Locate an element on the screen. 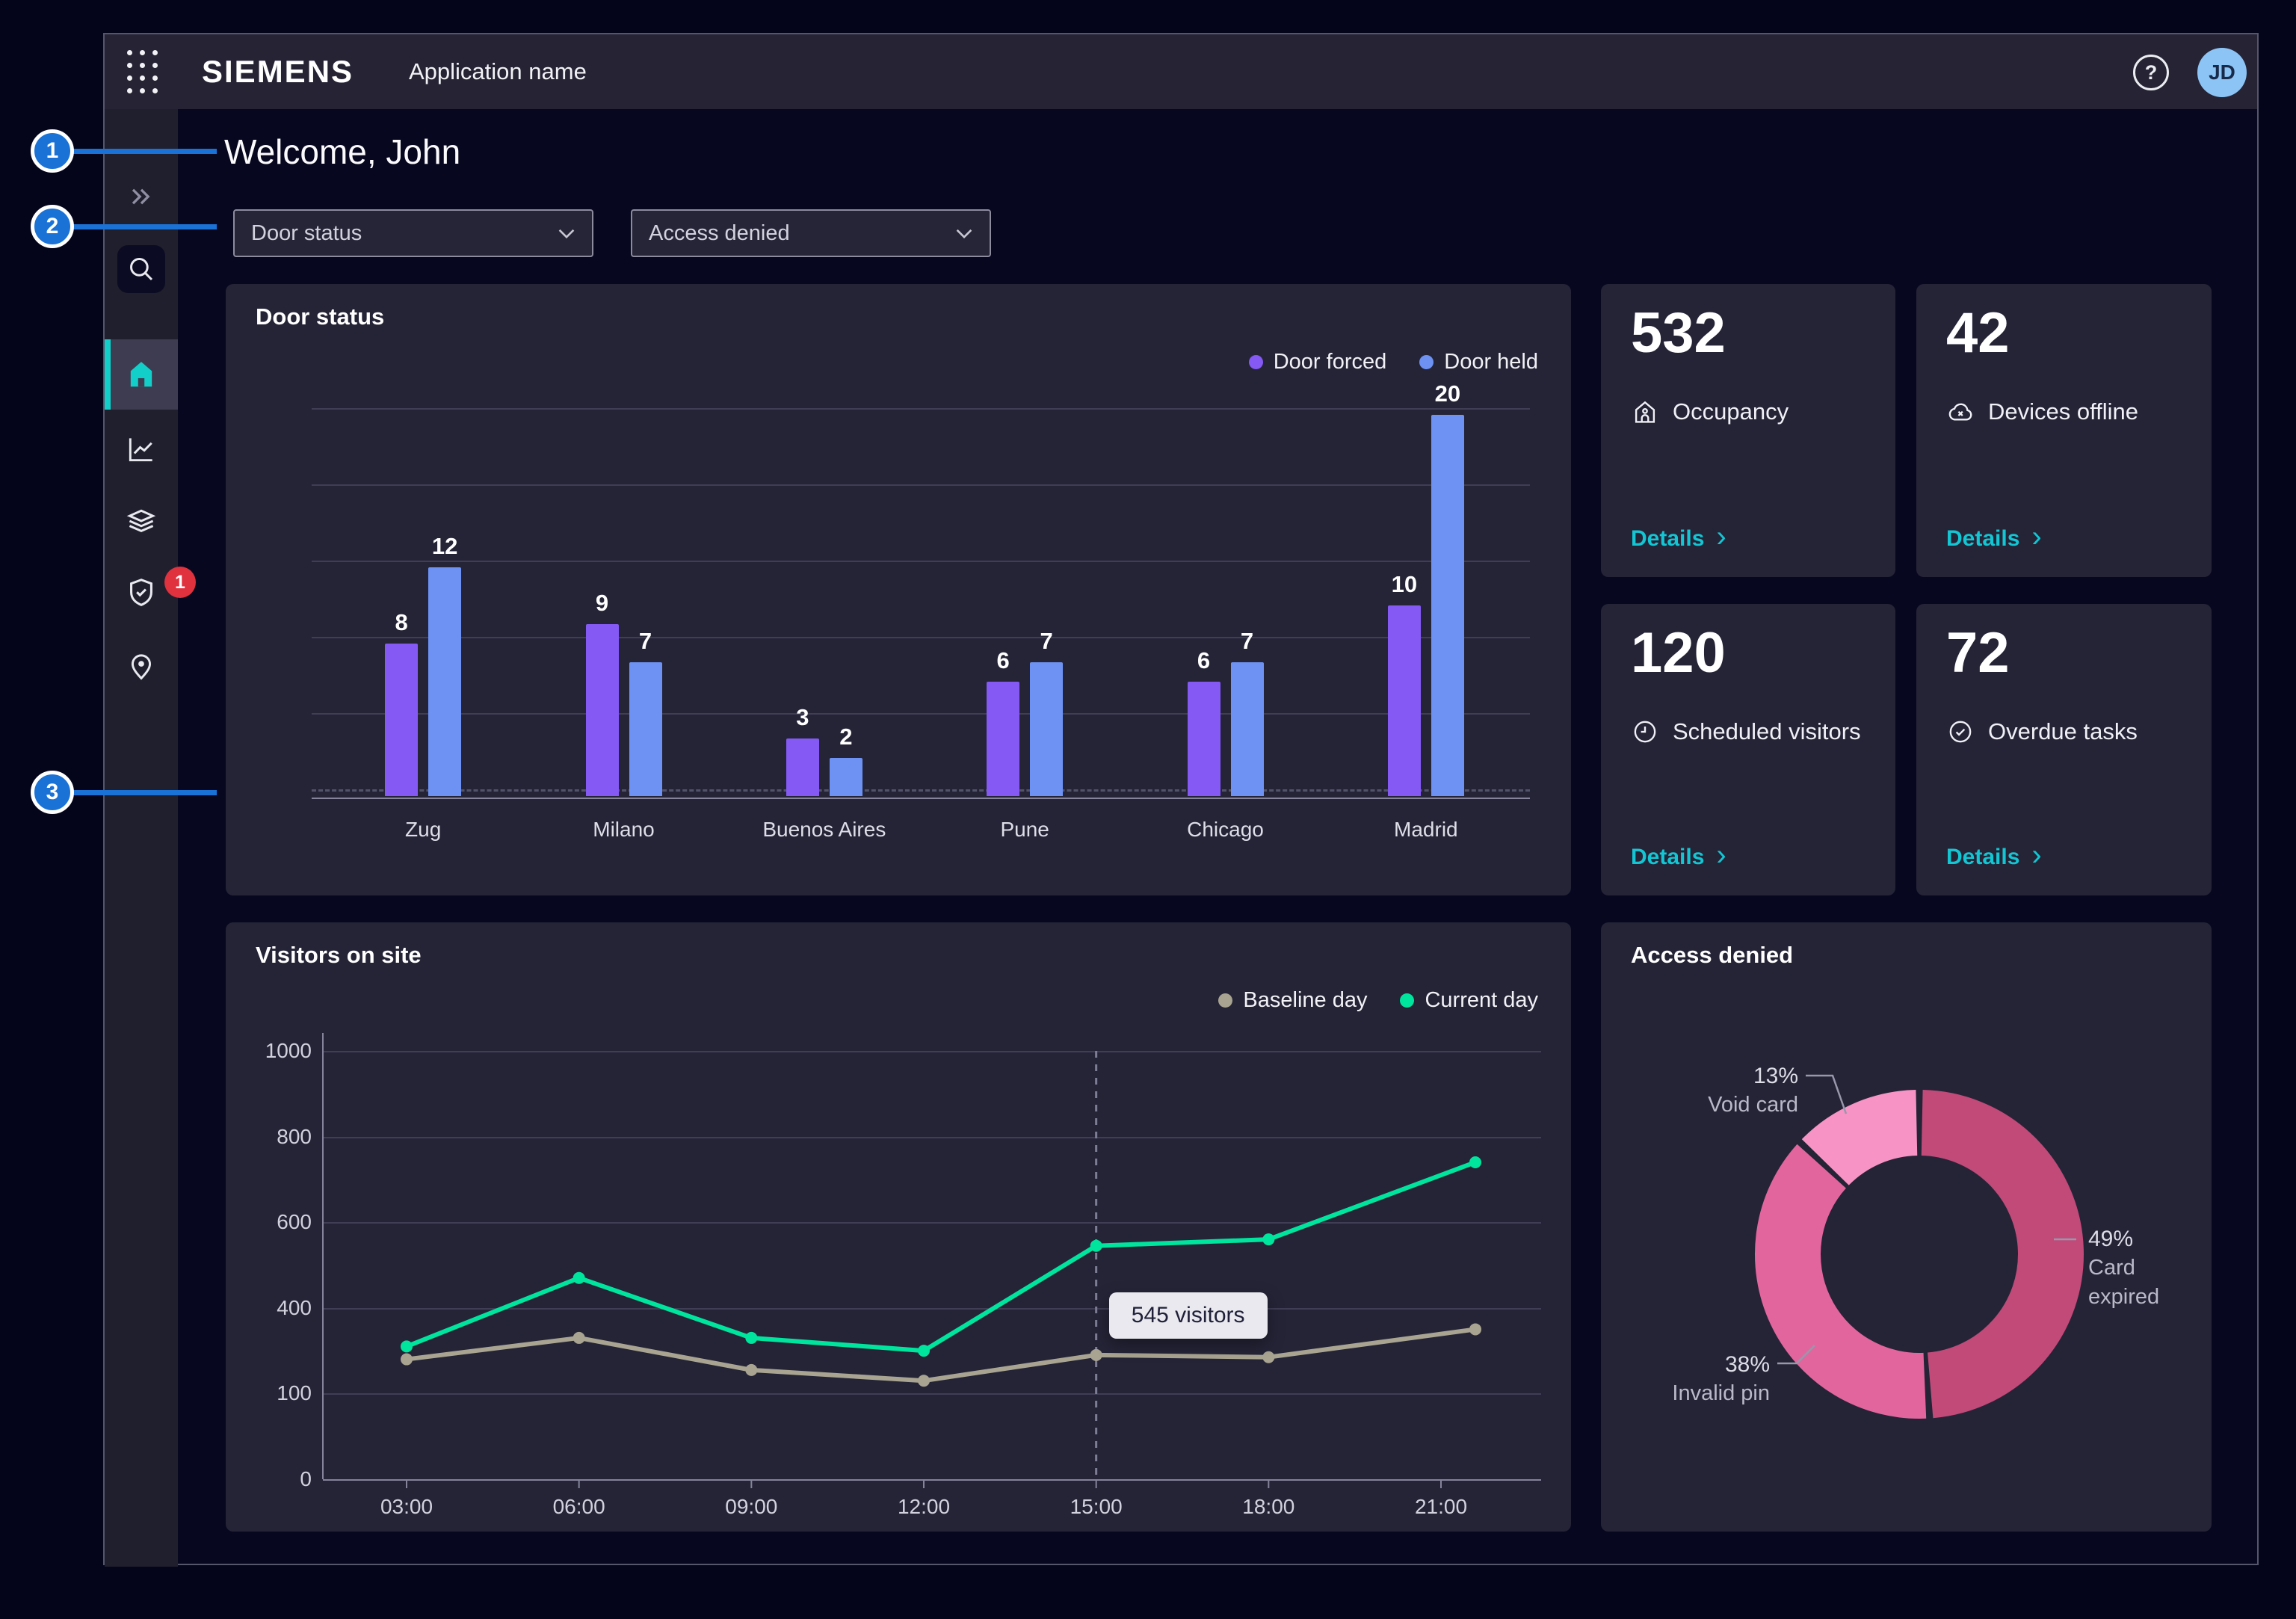  bar-value-label: 7 is located at coordinates (1247, 641).